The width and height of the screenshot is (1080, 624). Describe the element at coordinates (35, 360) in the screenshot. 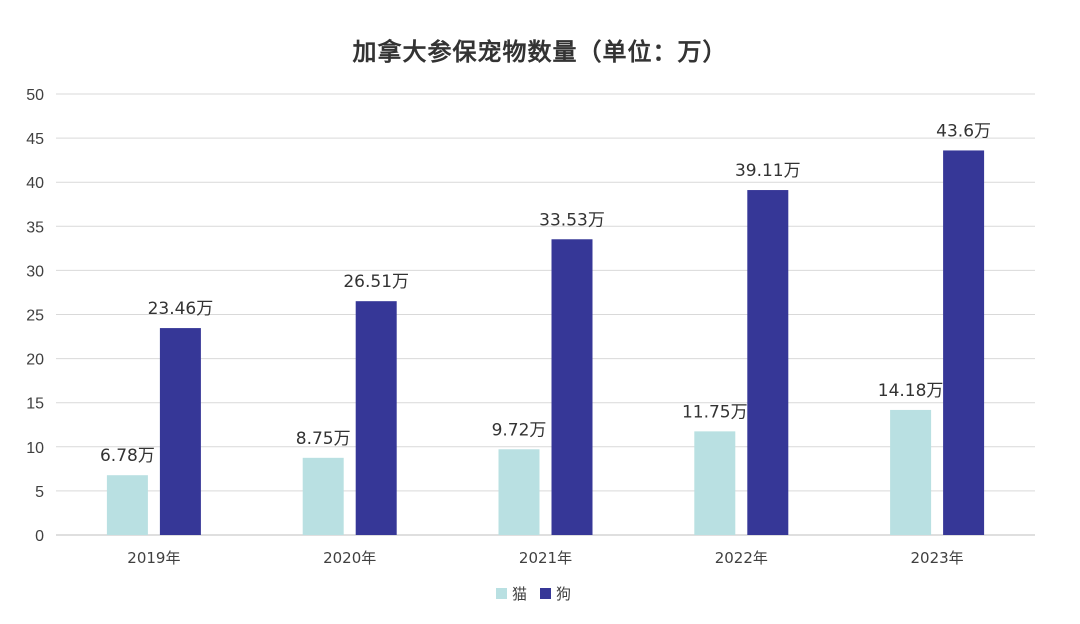

I see `y-tick-label: 20` at that location.